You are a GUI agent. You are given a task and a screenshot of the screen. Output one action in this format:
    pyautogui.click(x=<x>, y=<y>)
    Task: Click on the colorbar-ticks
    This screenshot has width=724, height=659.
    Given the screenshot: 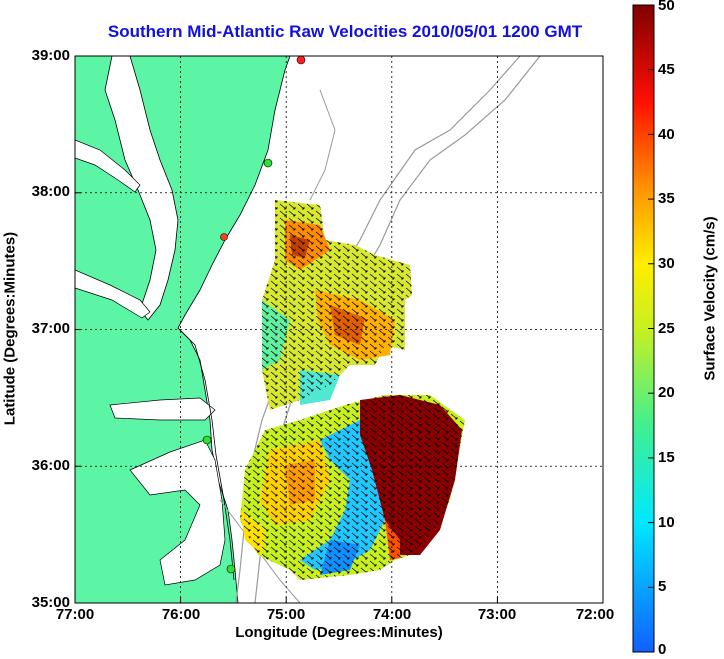 What is the action you would take?
    pyautogui.click(x=651, y=328)
    